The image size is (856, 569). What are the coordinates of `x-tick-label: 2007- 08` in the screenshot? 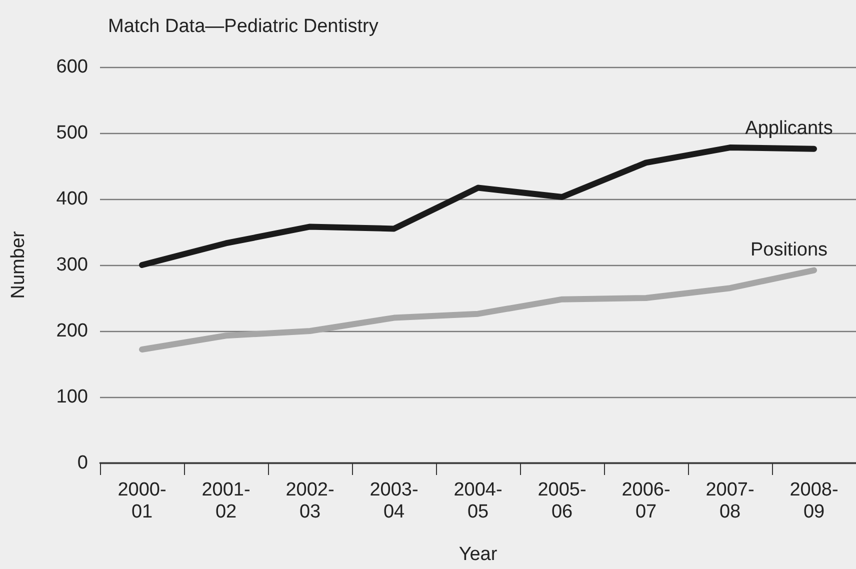 It's located at (730, 501).